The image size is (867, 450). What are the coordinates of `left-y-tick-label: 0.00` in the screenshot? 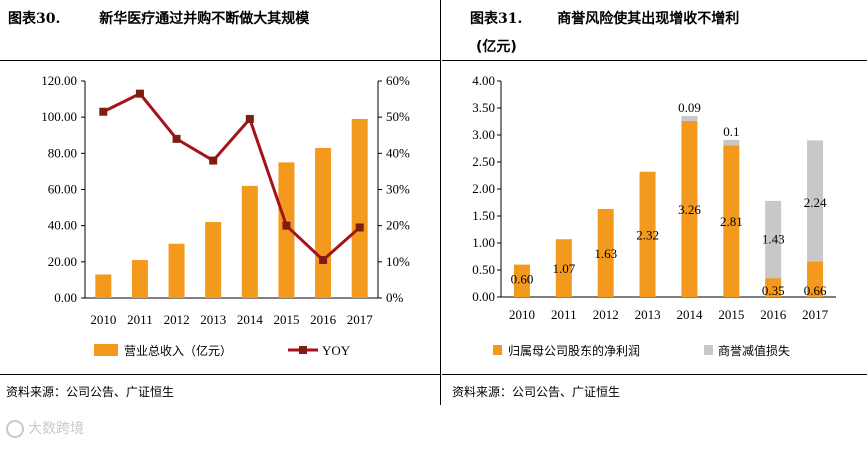 It's located at (65, 297).